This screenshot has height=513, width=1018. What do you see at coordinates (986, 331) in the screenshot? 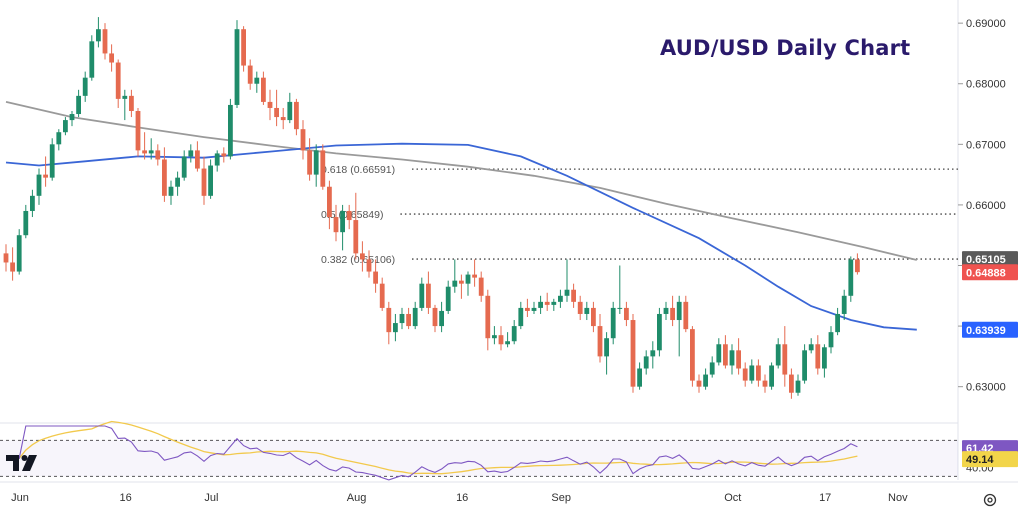
I see `price-badge-label: 0.63939` at bounding box center [986, 331].